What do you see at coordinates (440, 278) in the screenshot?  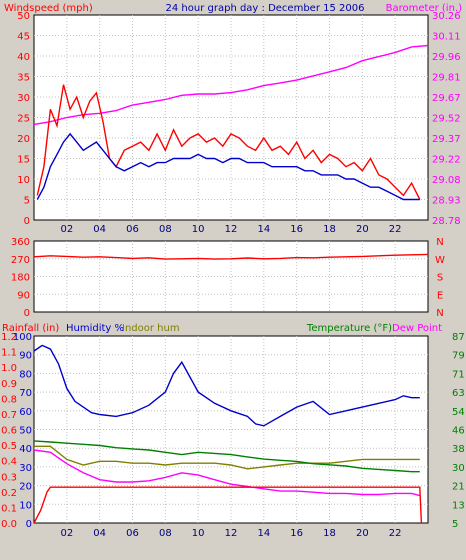 I see `compass-tick-label: S` at bounding box center [440, 278].